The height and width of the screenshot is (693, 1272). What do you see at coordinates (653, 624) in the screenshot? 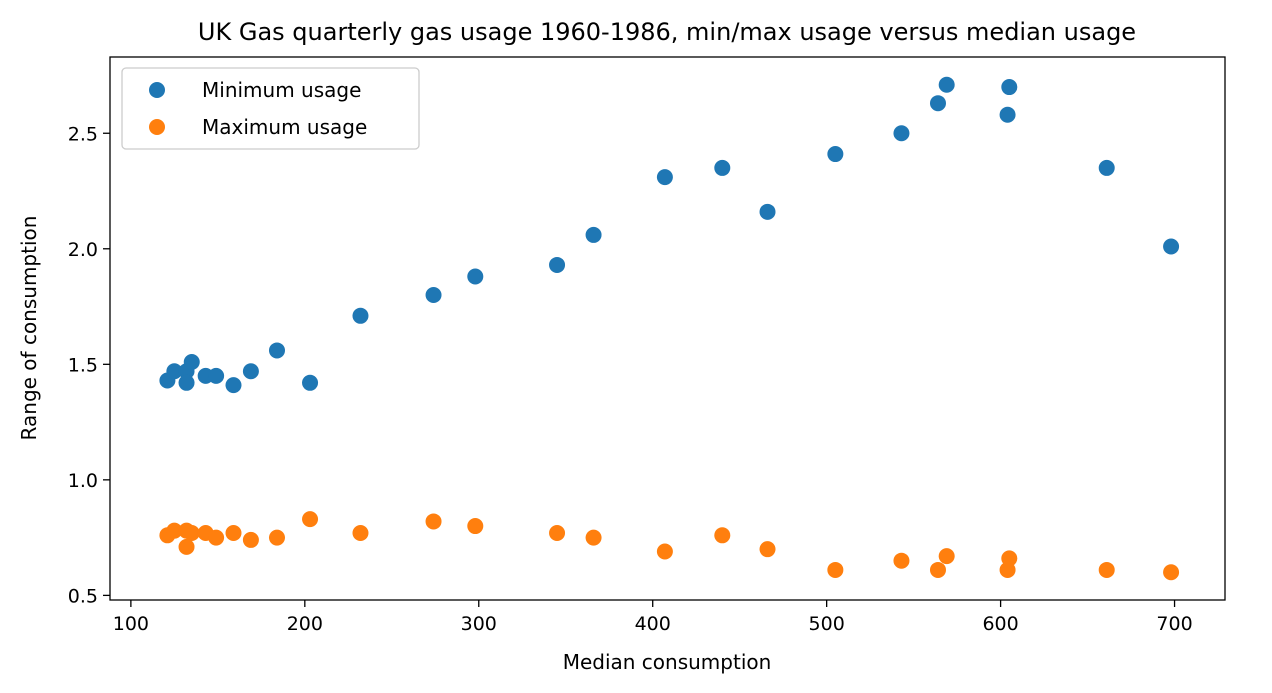
I see `x-tick-label: 400` at bounding box center [653, 624].